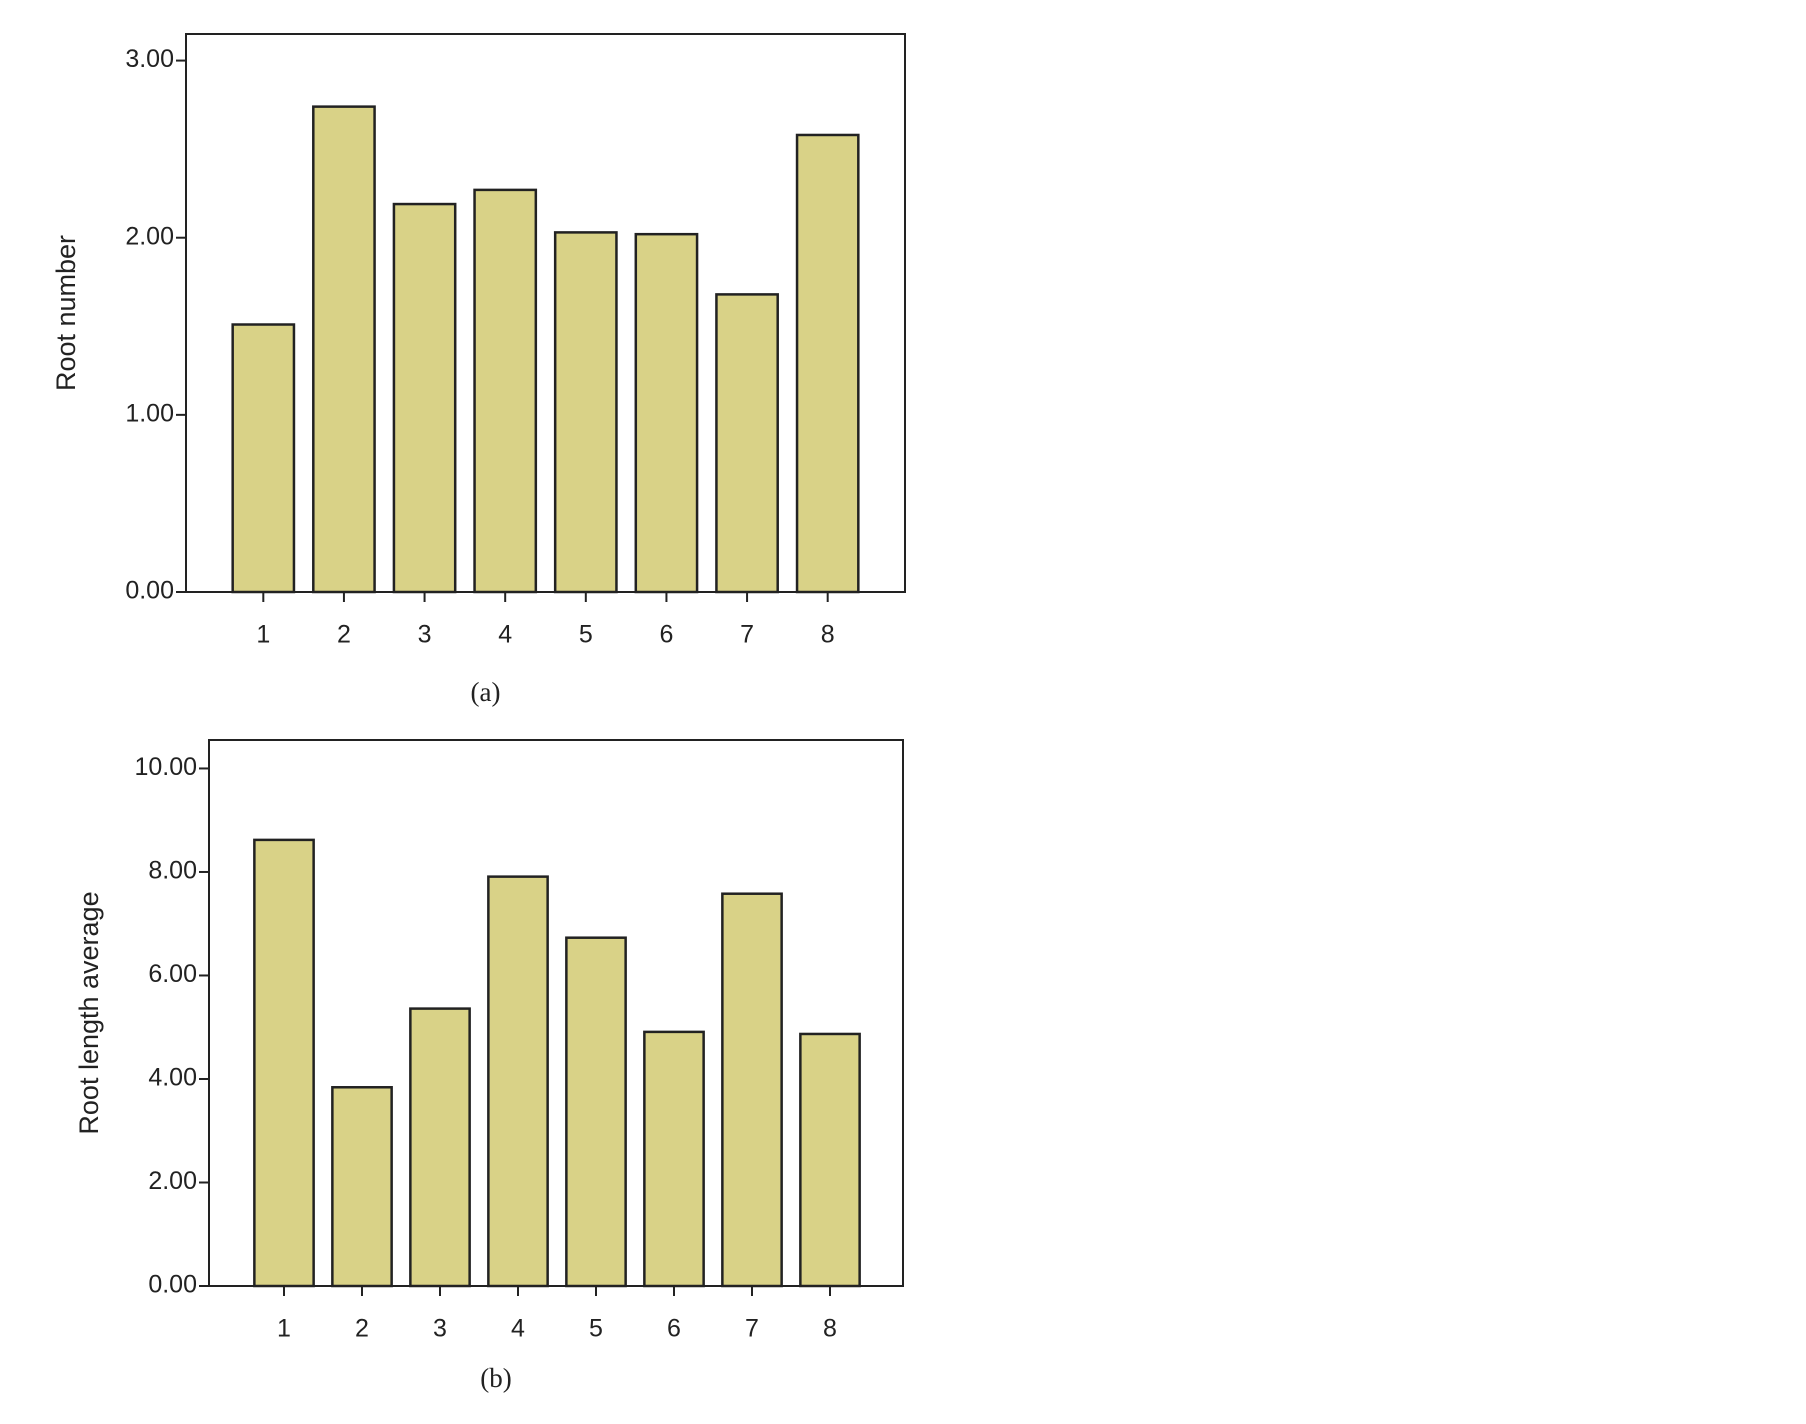 The image size is (1806, 1424). Describe the element at coordinates (66, 313) in the screenshot. I see `y-axis-label: Root number` at that location.